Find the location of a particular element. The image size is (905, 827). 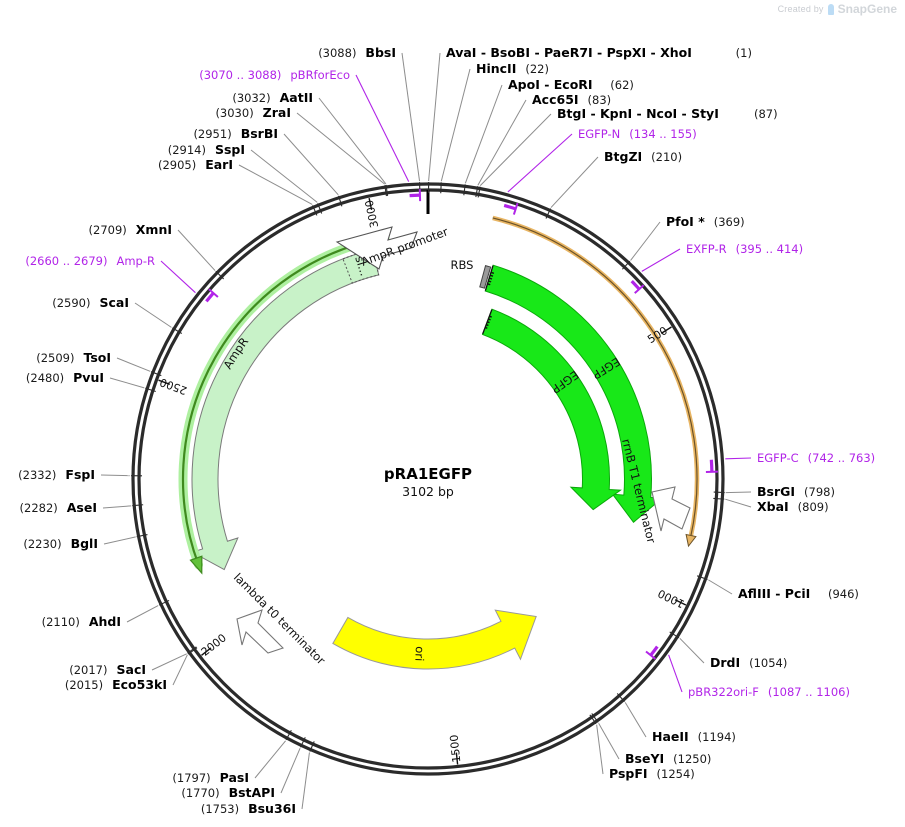

feature-ori is located at coordinates (434, 639).